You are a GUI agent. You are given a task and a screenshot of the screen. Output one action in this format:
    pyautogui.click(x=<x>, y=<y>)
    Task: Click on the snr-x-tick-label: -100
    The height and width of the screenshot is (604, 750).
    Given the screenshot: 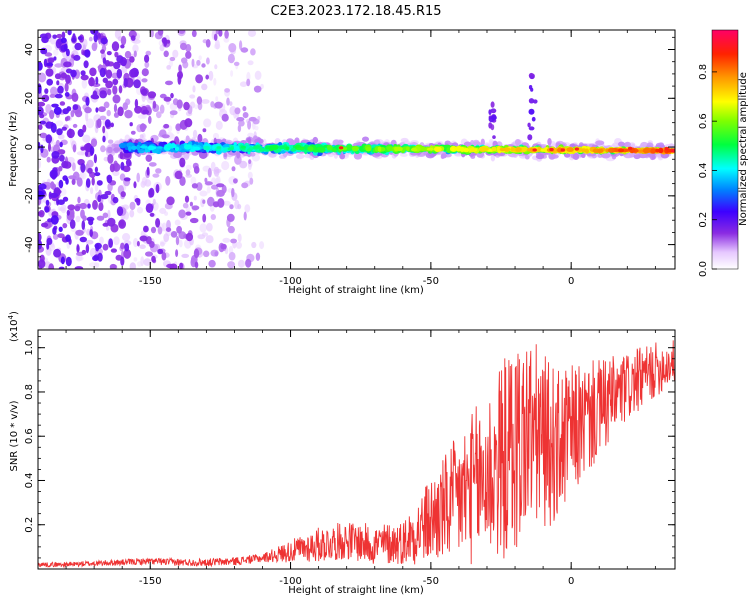 What is the action you would take?
    pyautogui.click(x=290, y=581)
    